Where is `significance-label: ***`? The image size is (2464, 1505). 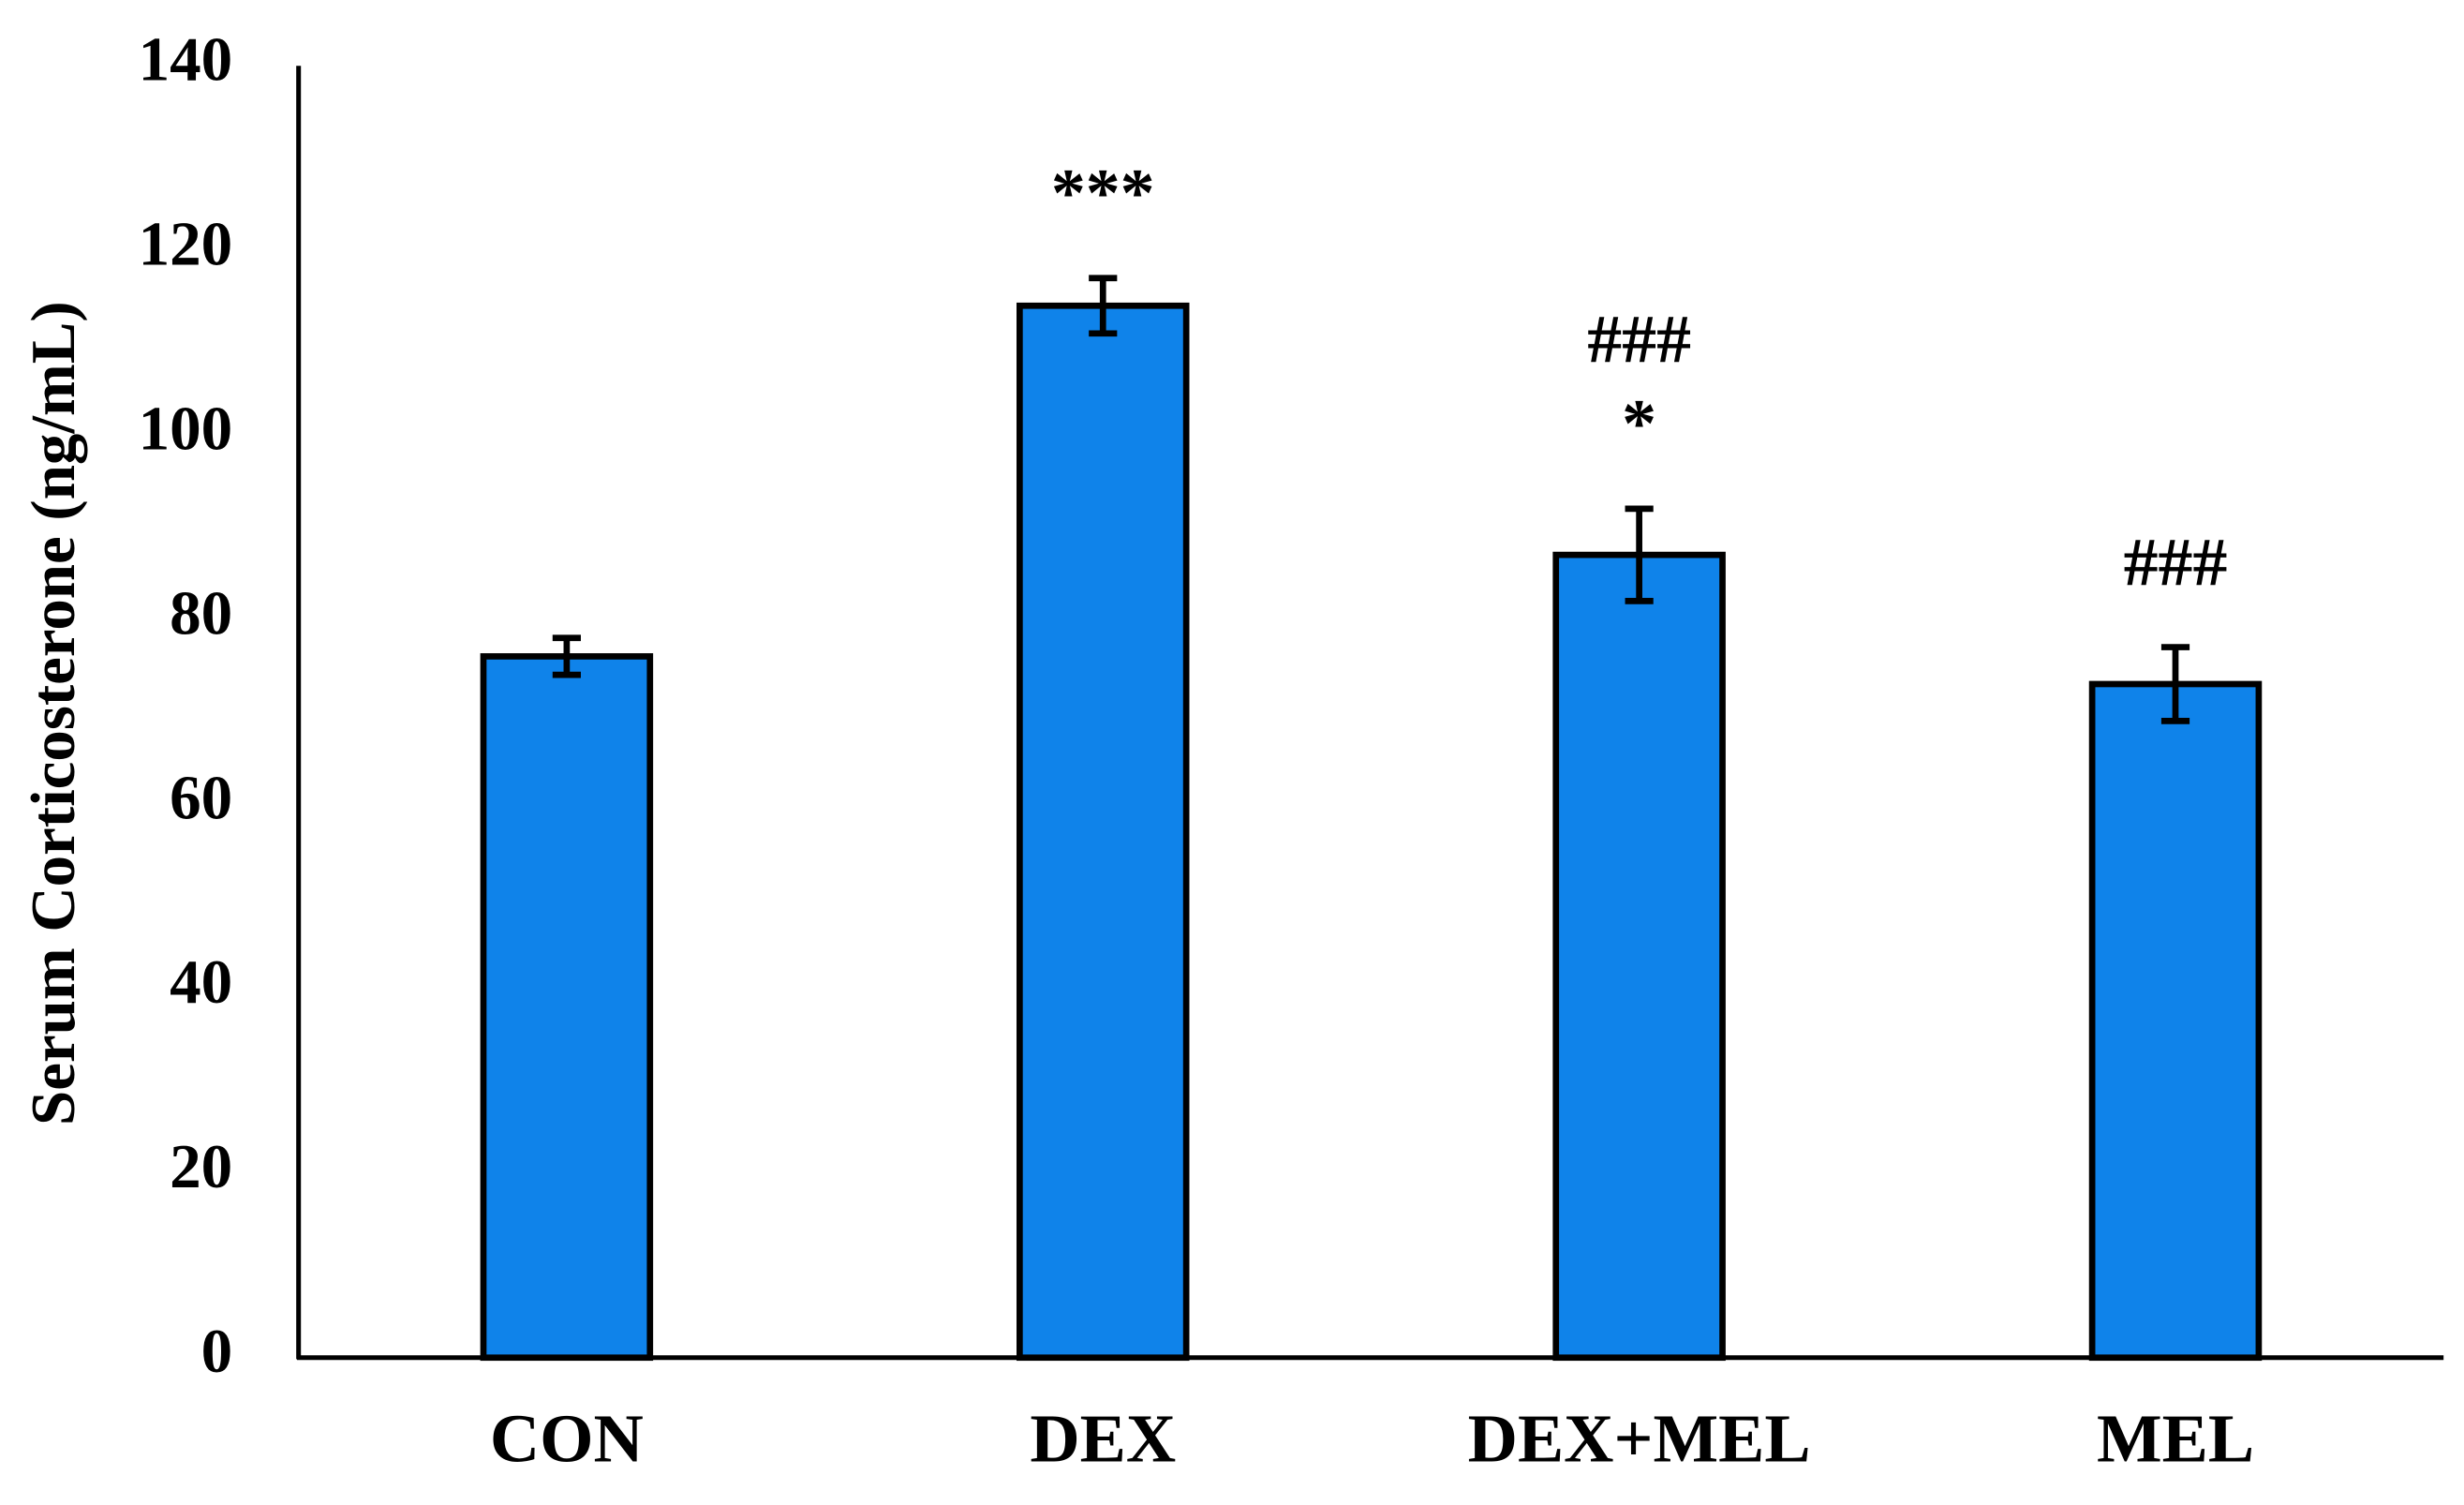 significance-label: *** is located at coordinates (1103, 192).